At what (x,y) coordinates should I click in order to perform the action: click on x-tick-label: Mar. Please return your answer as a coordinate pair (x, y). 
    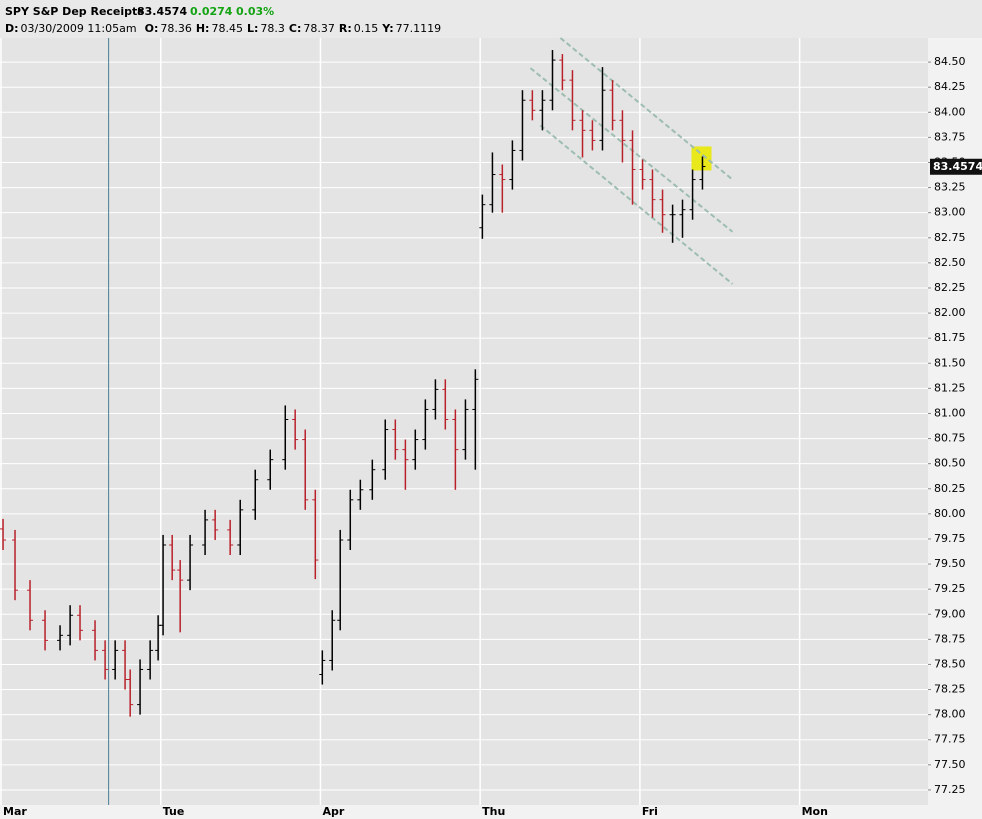
    Looking at the image, I should click on (15, 811).